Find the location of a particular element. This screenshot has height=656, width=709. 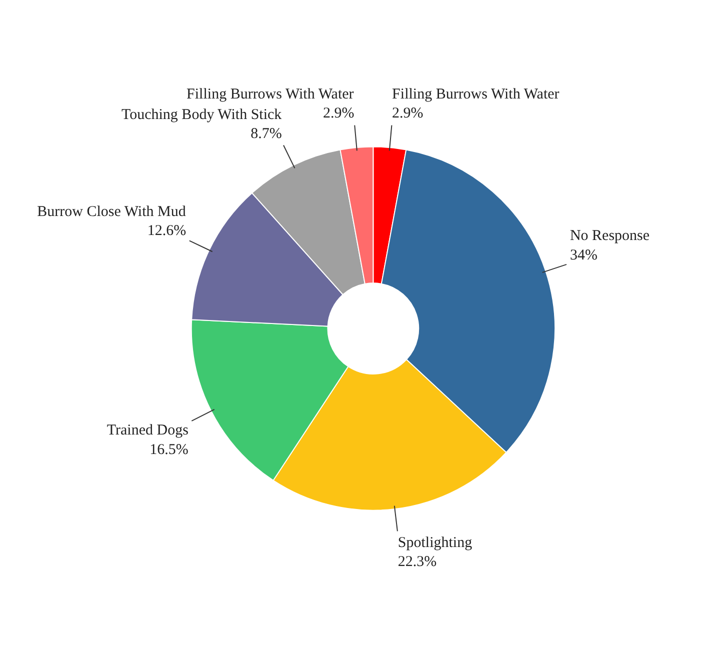

slice-label: Trained Dogs is located at coordinates (147, 430).